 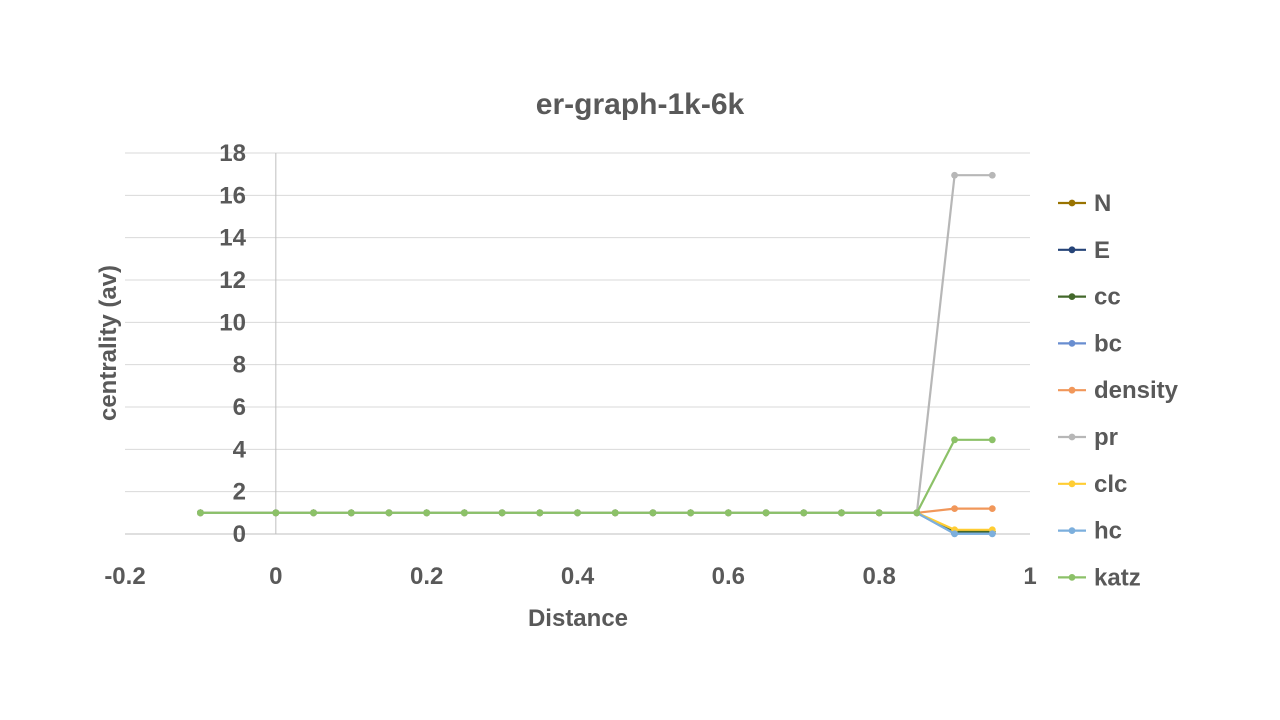 I want to click on legend-item-cc: cc, so click(x=1089, y=297).